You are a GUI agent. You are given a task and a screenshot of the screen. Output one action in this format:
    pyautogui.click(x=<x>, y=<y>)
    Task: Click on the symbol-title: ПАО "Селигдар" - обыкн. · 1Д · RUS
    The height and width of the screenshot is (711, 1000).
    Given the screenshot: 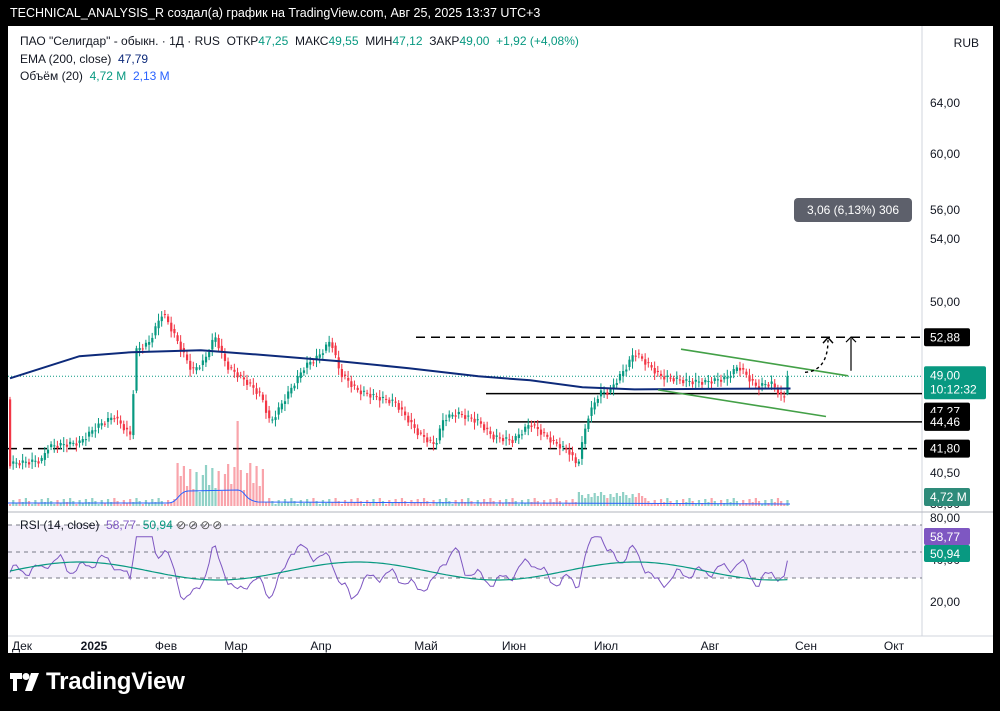 What is the action you would take?
    pyautogui.click(x=120, y=41)
    